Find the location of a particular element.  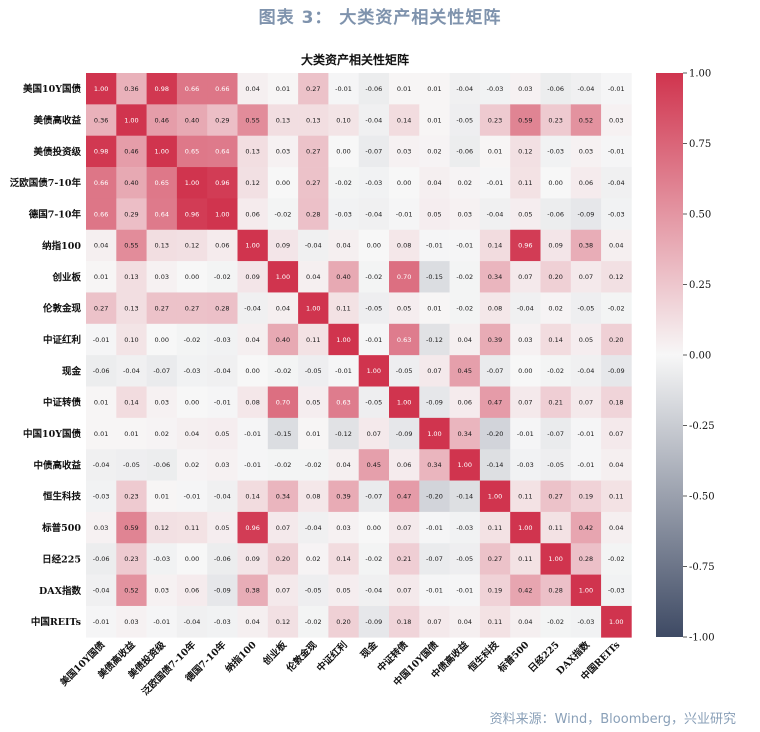

y-tick-label: 中国REITs is located at coordinates (56, 622).